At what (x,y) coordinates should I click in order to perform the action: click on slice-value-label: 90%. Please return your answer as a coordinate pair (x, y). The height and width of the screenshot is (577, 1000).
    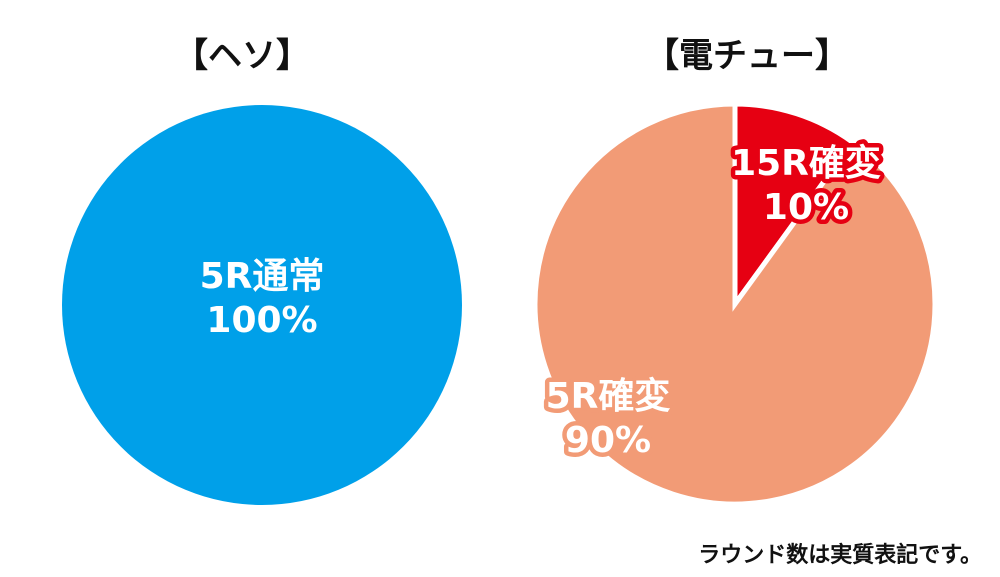
    Looking at the image, I should click on (608, 440).